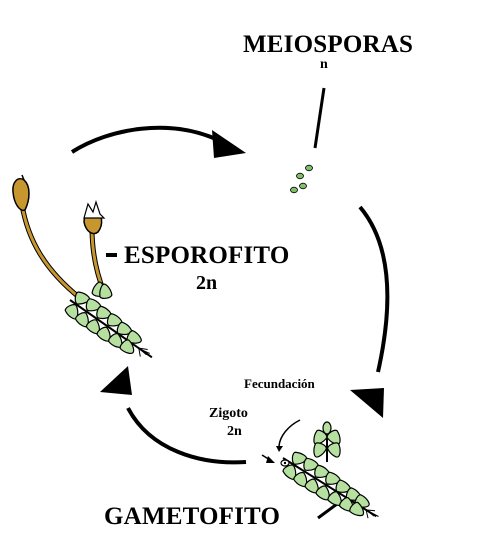  Describe the element at coordinates (279, 383) in the screenshot. I see `fecundacion-label: Fecundación` at that location.